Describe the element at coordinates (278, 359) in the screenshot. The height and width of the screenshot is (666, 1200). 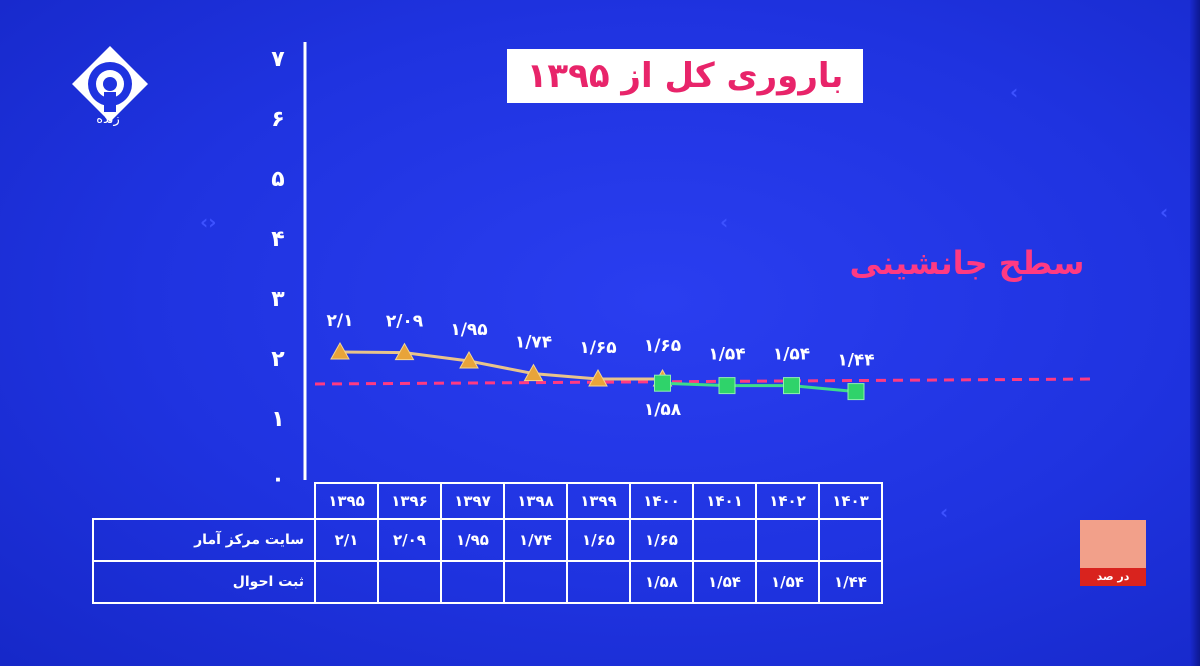
I see `y-tick-label: ۲` at that location.